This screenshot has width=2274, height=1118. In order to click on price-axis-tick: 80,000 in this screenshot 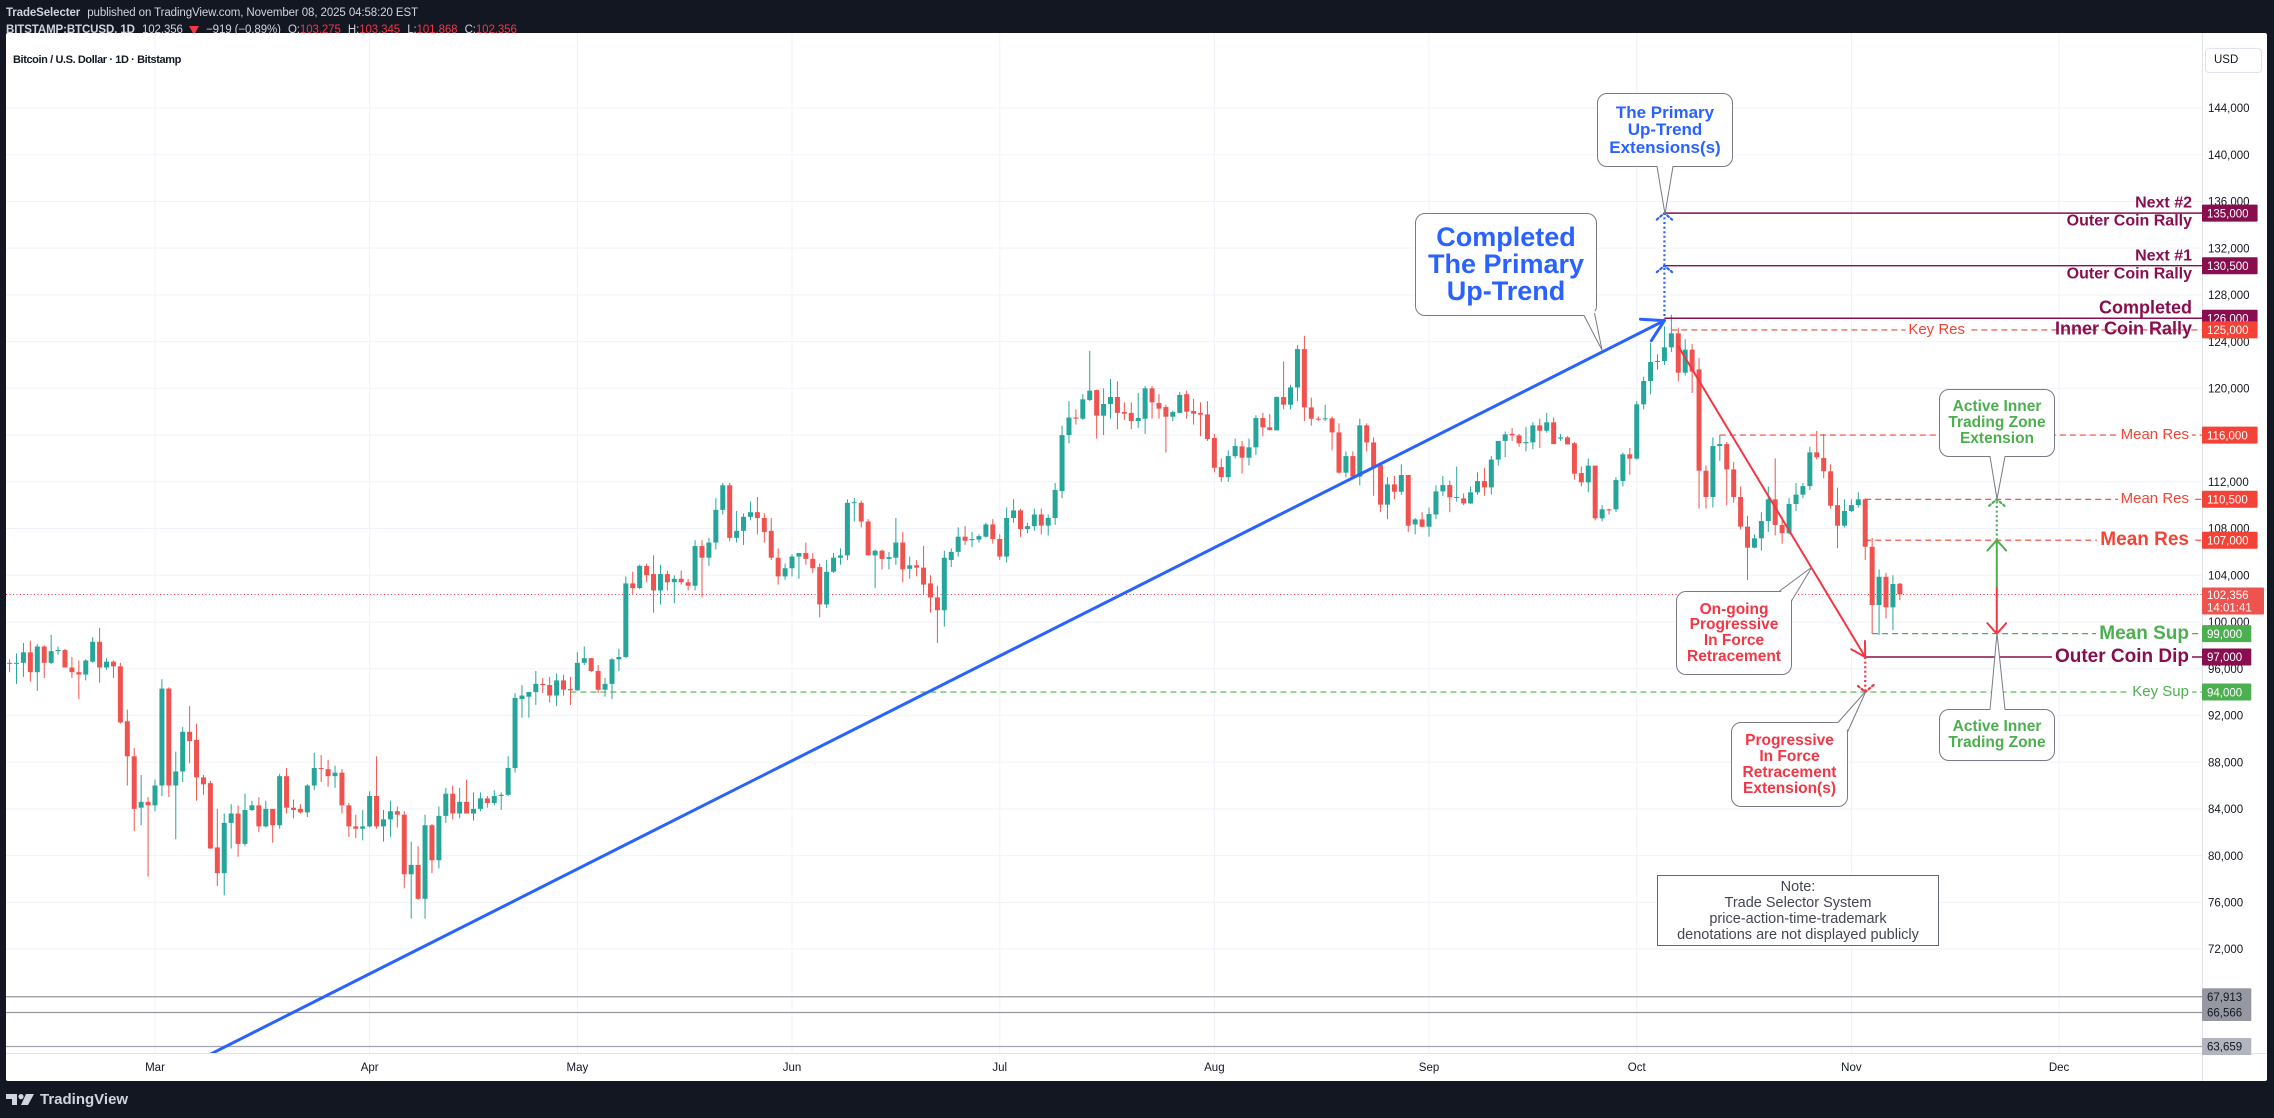, I will do `click(2225, 857)`.